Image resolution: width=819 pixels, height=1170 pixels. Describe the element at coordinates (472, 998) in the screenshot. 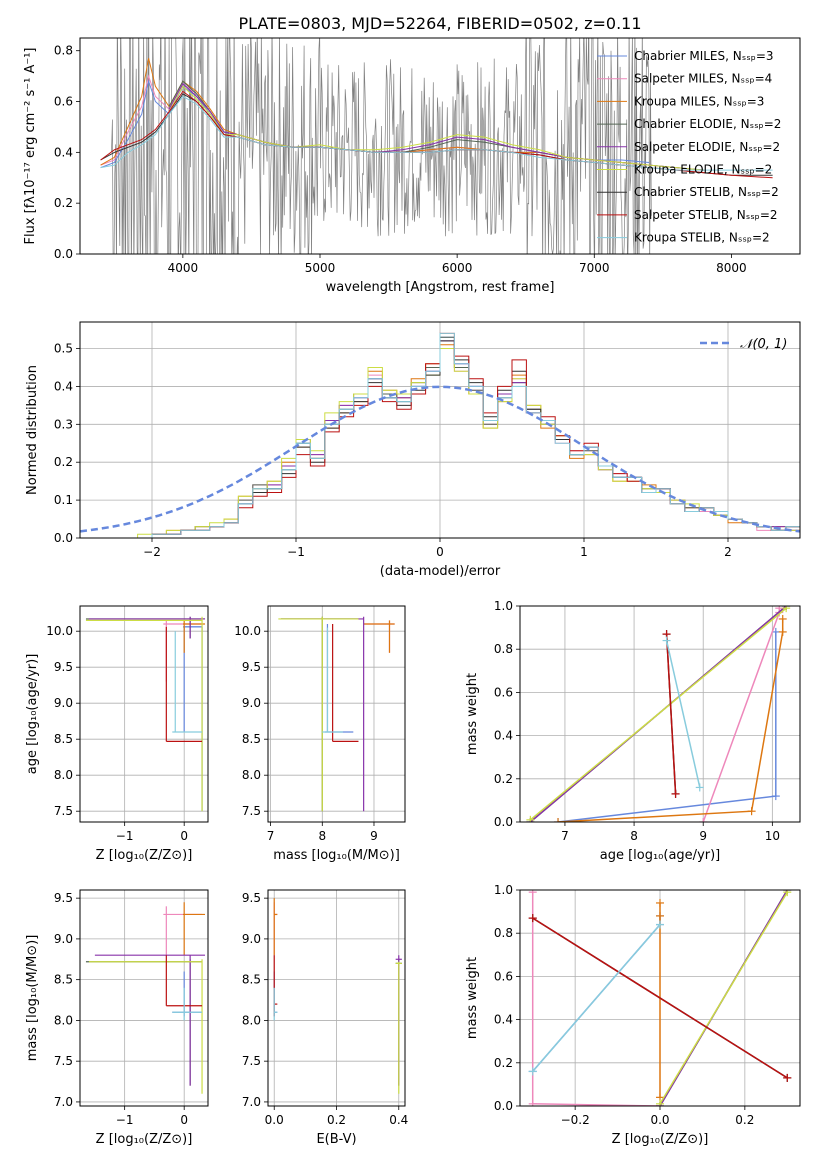

I see `y-axis-label: mass weight` at that location.